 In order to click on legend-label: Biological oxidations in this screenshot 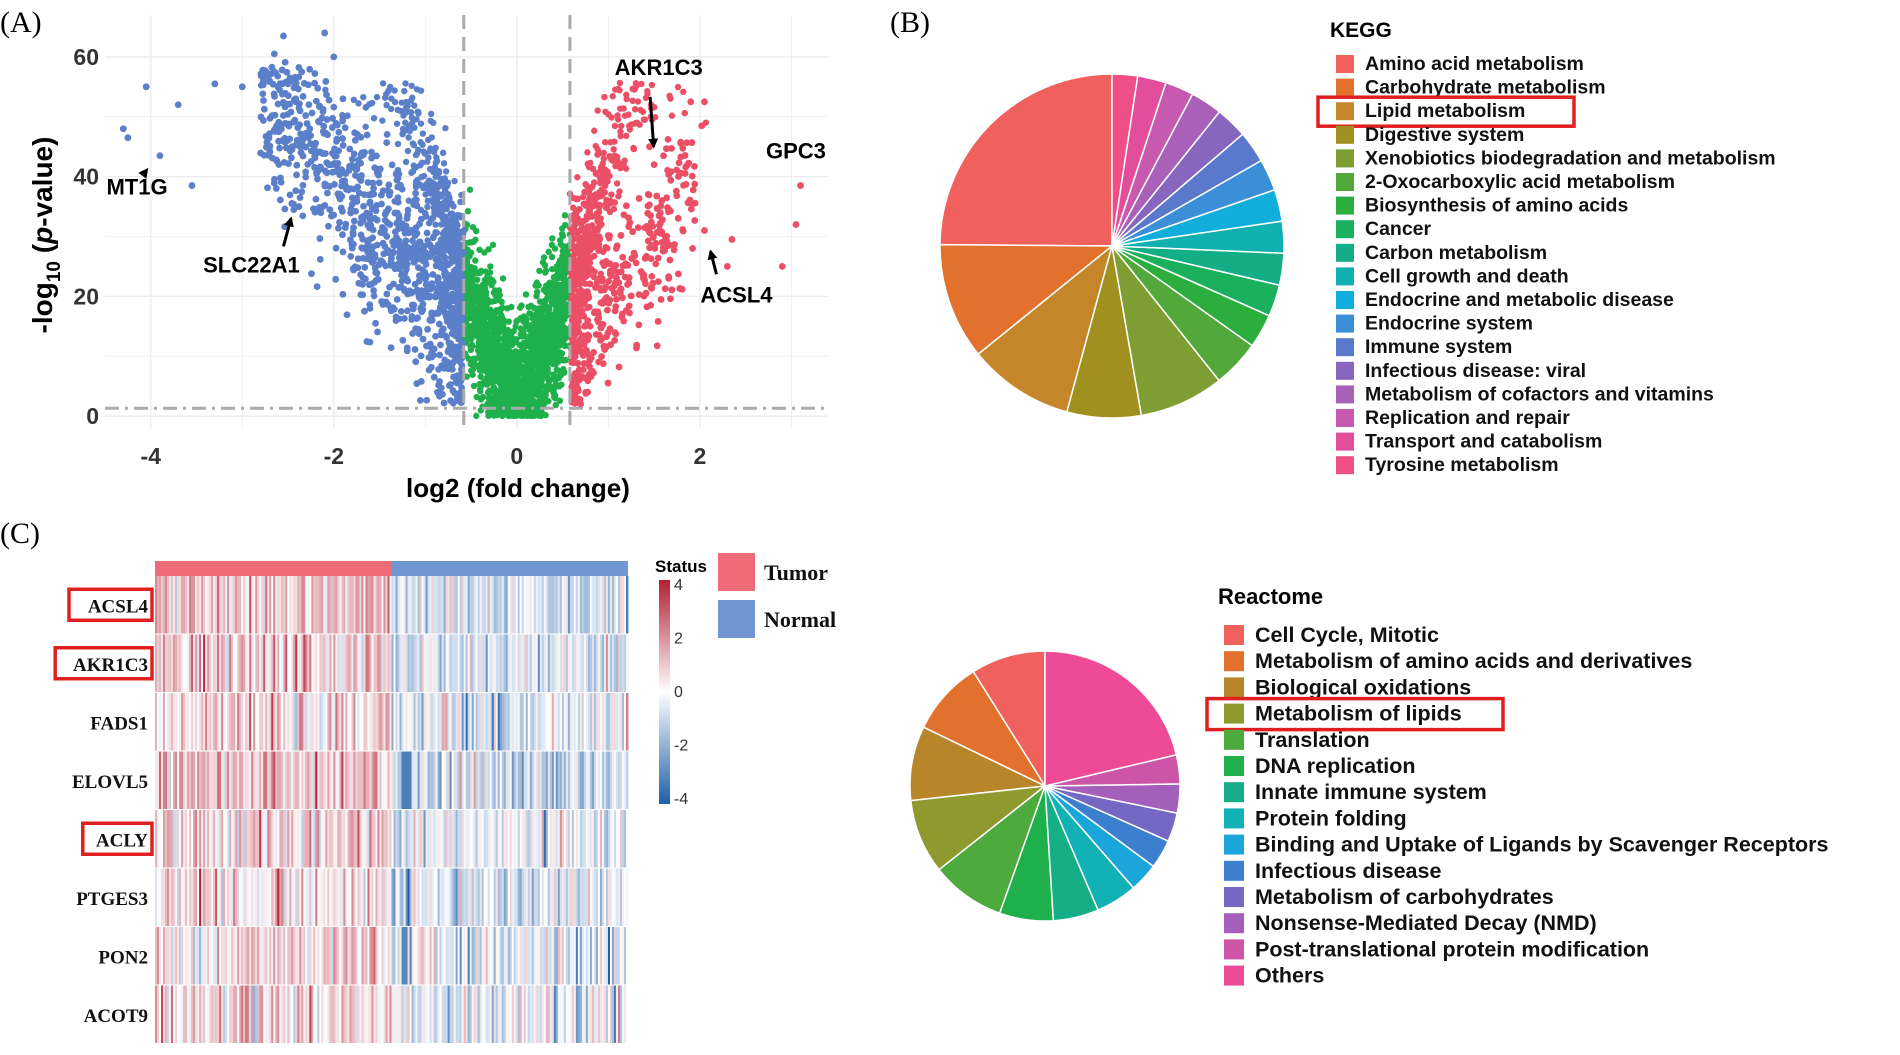, I will do `click(1363, 687)`.